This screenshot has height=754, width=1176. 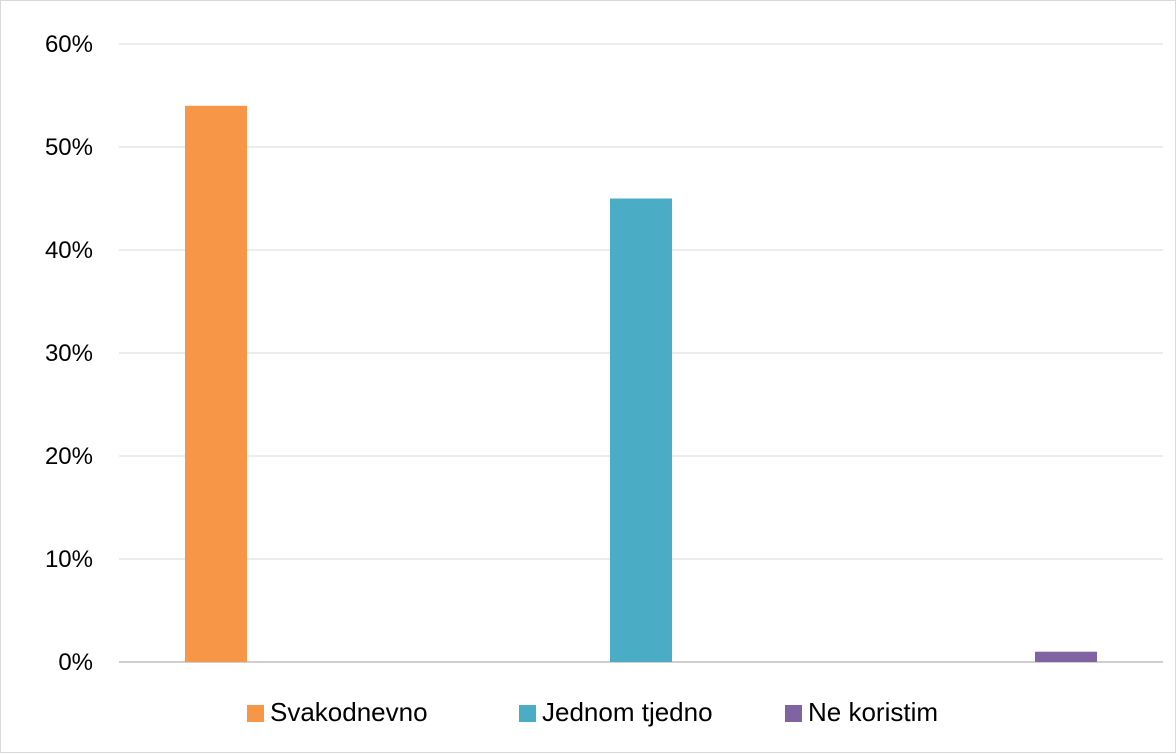 I want to click on y-tick-label: 30%, so click(x=69, y=353).